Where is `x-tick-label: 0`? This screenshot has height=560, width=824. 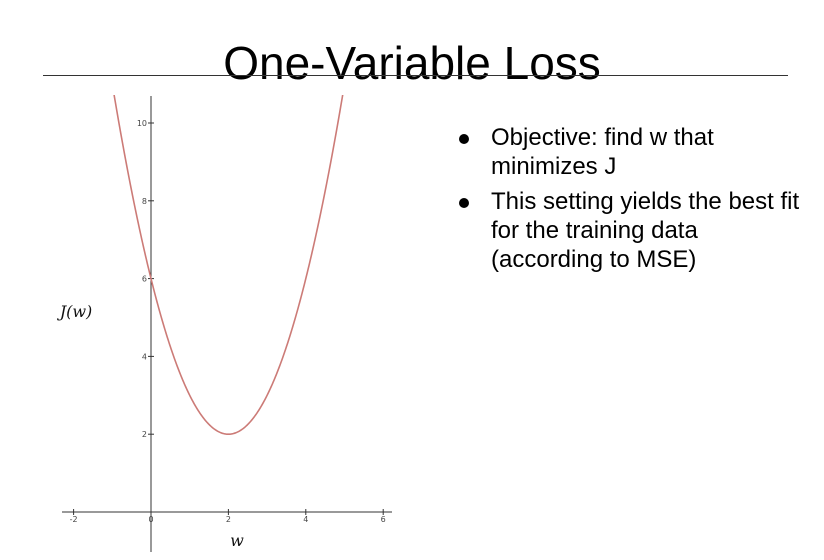 x-tick-label: 0 is located at coordinates (150, 519).